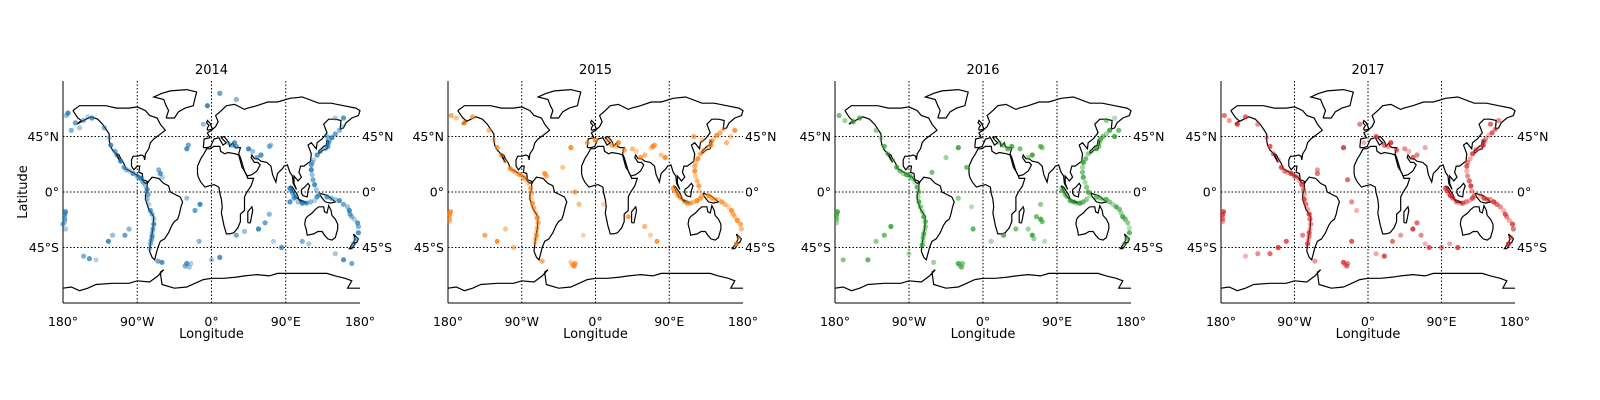 The height and width of the screenshot is (400, 1600). What do you see at coordinates (1202, 247) in the screenshot?
I see `y-tick-label-left: 45°S` at bounding box center [1202, 247].